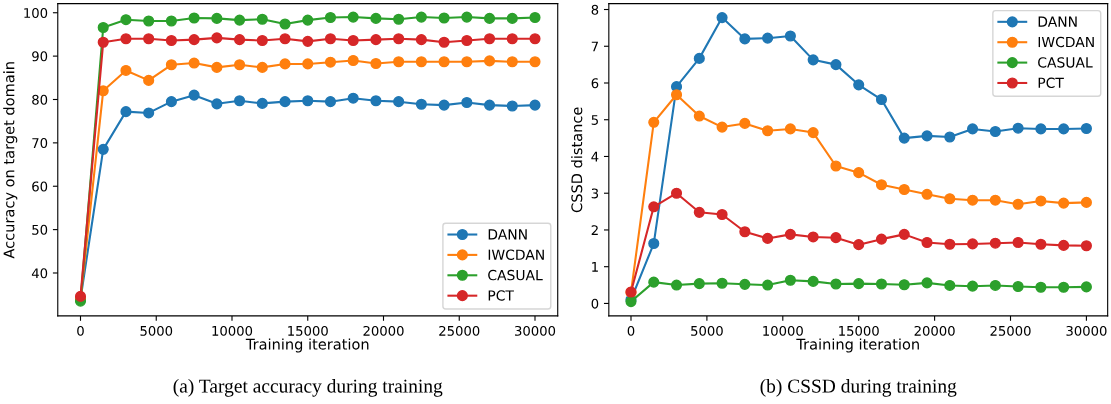 The image size is (1111, 404). What do you see at coordinates (577, 160) in the screenshot?
I see `y-axis-title: CSSD distance` at bounding box center [577, 160].